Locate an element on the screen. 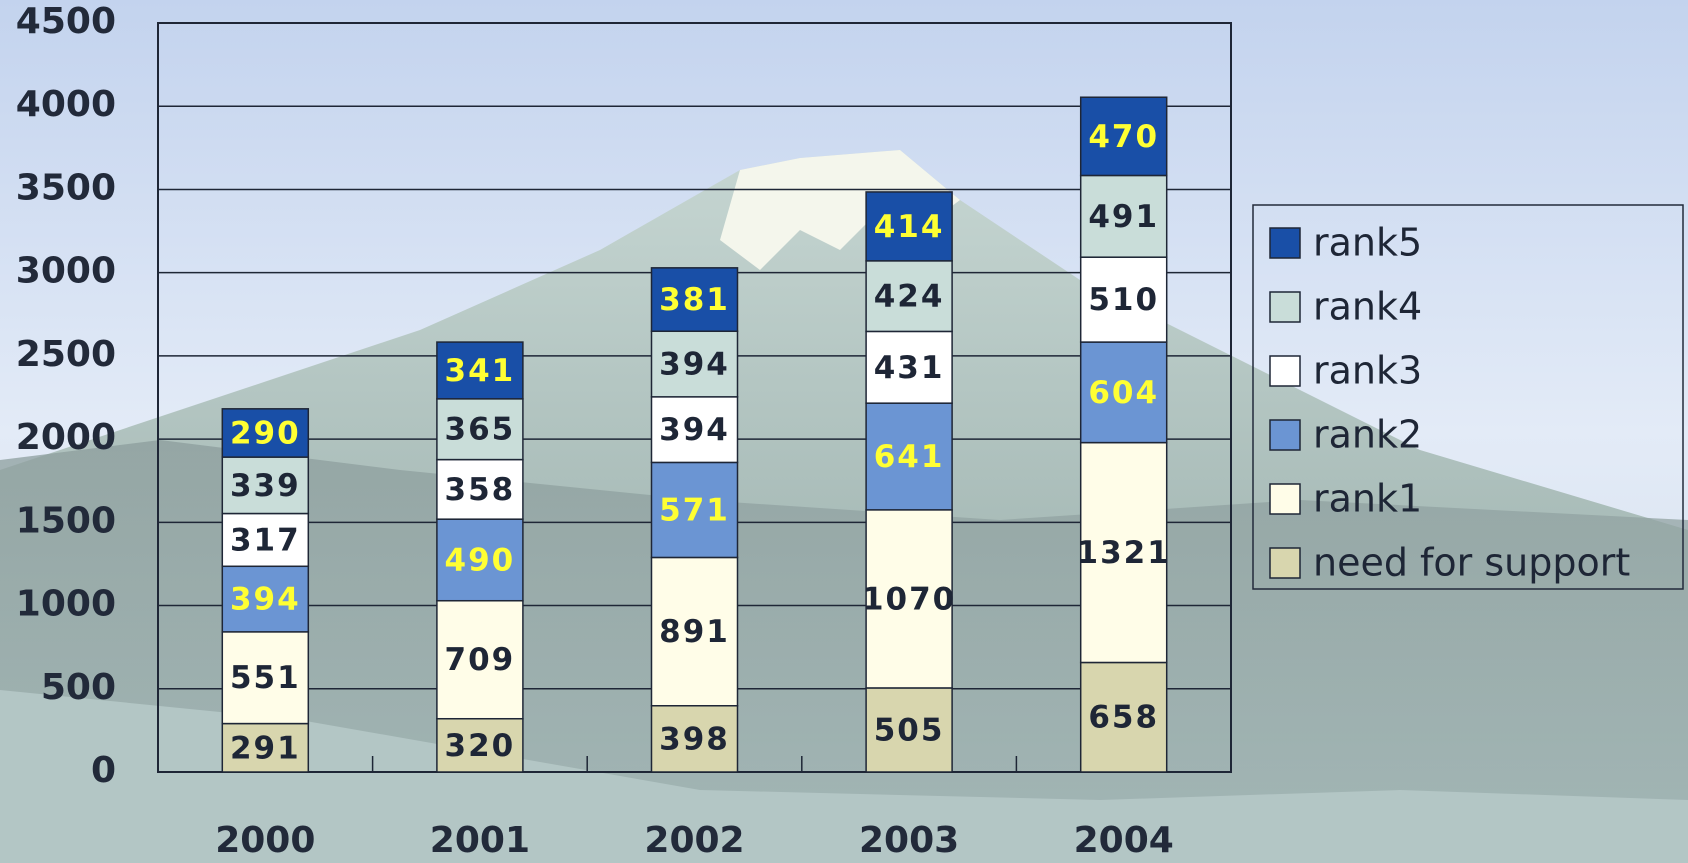 Image resolution: width=1688 pixels, height=863 pixels. y-tick-label: 3500 is located at coordinates (66, 187).